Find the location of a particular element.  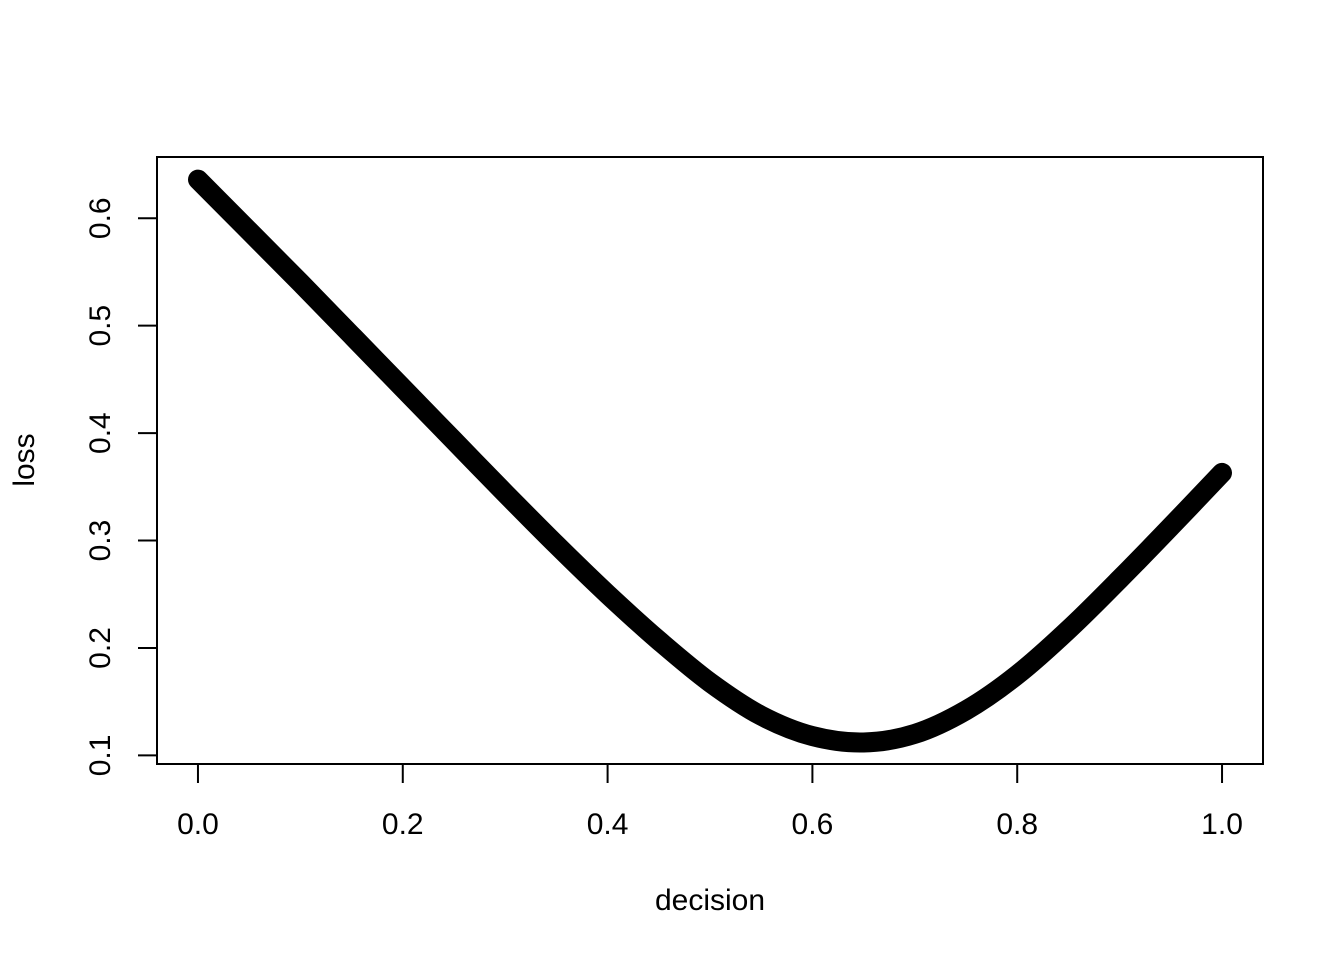

y-tick-label-2: 0.3 is located at coordinates (100, 541).